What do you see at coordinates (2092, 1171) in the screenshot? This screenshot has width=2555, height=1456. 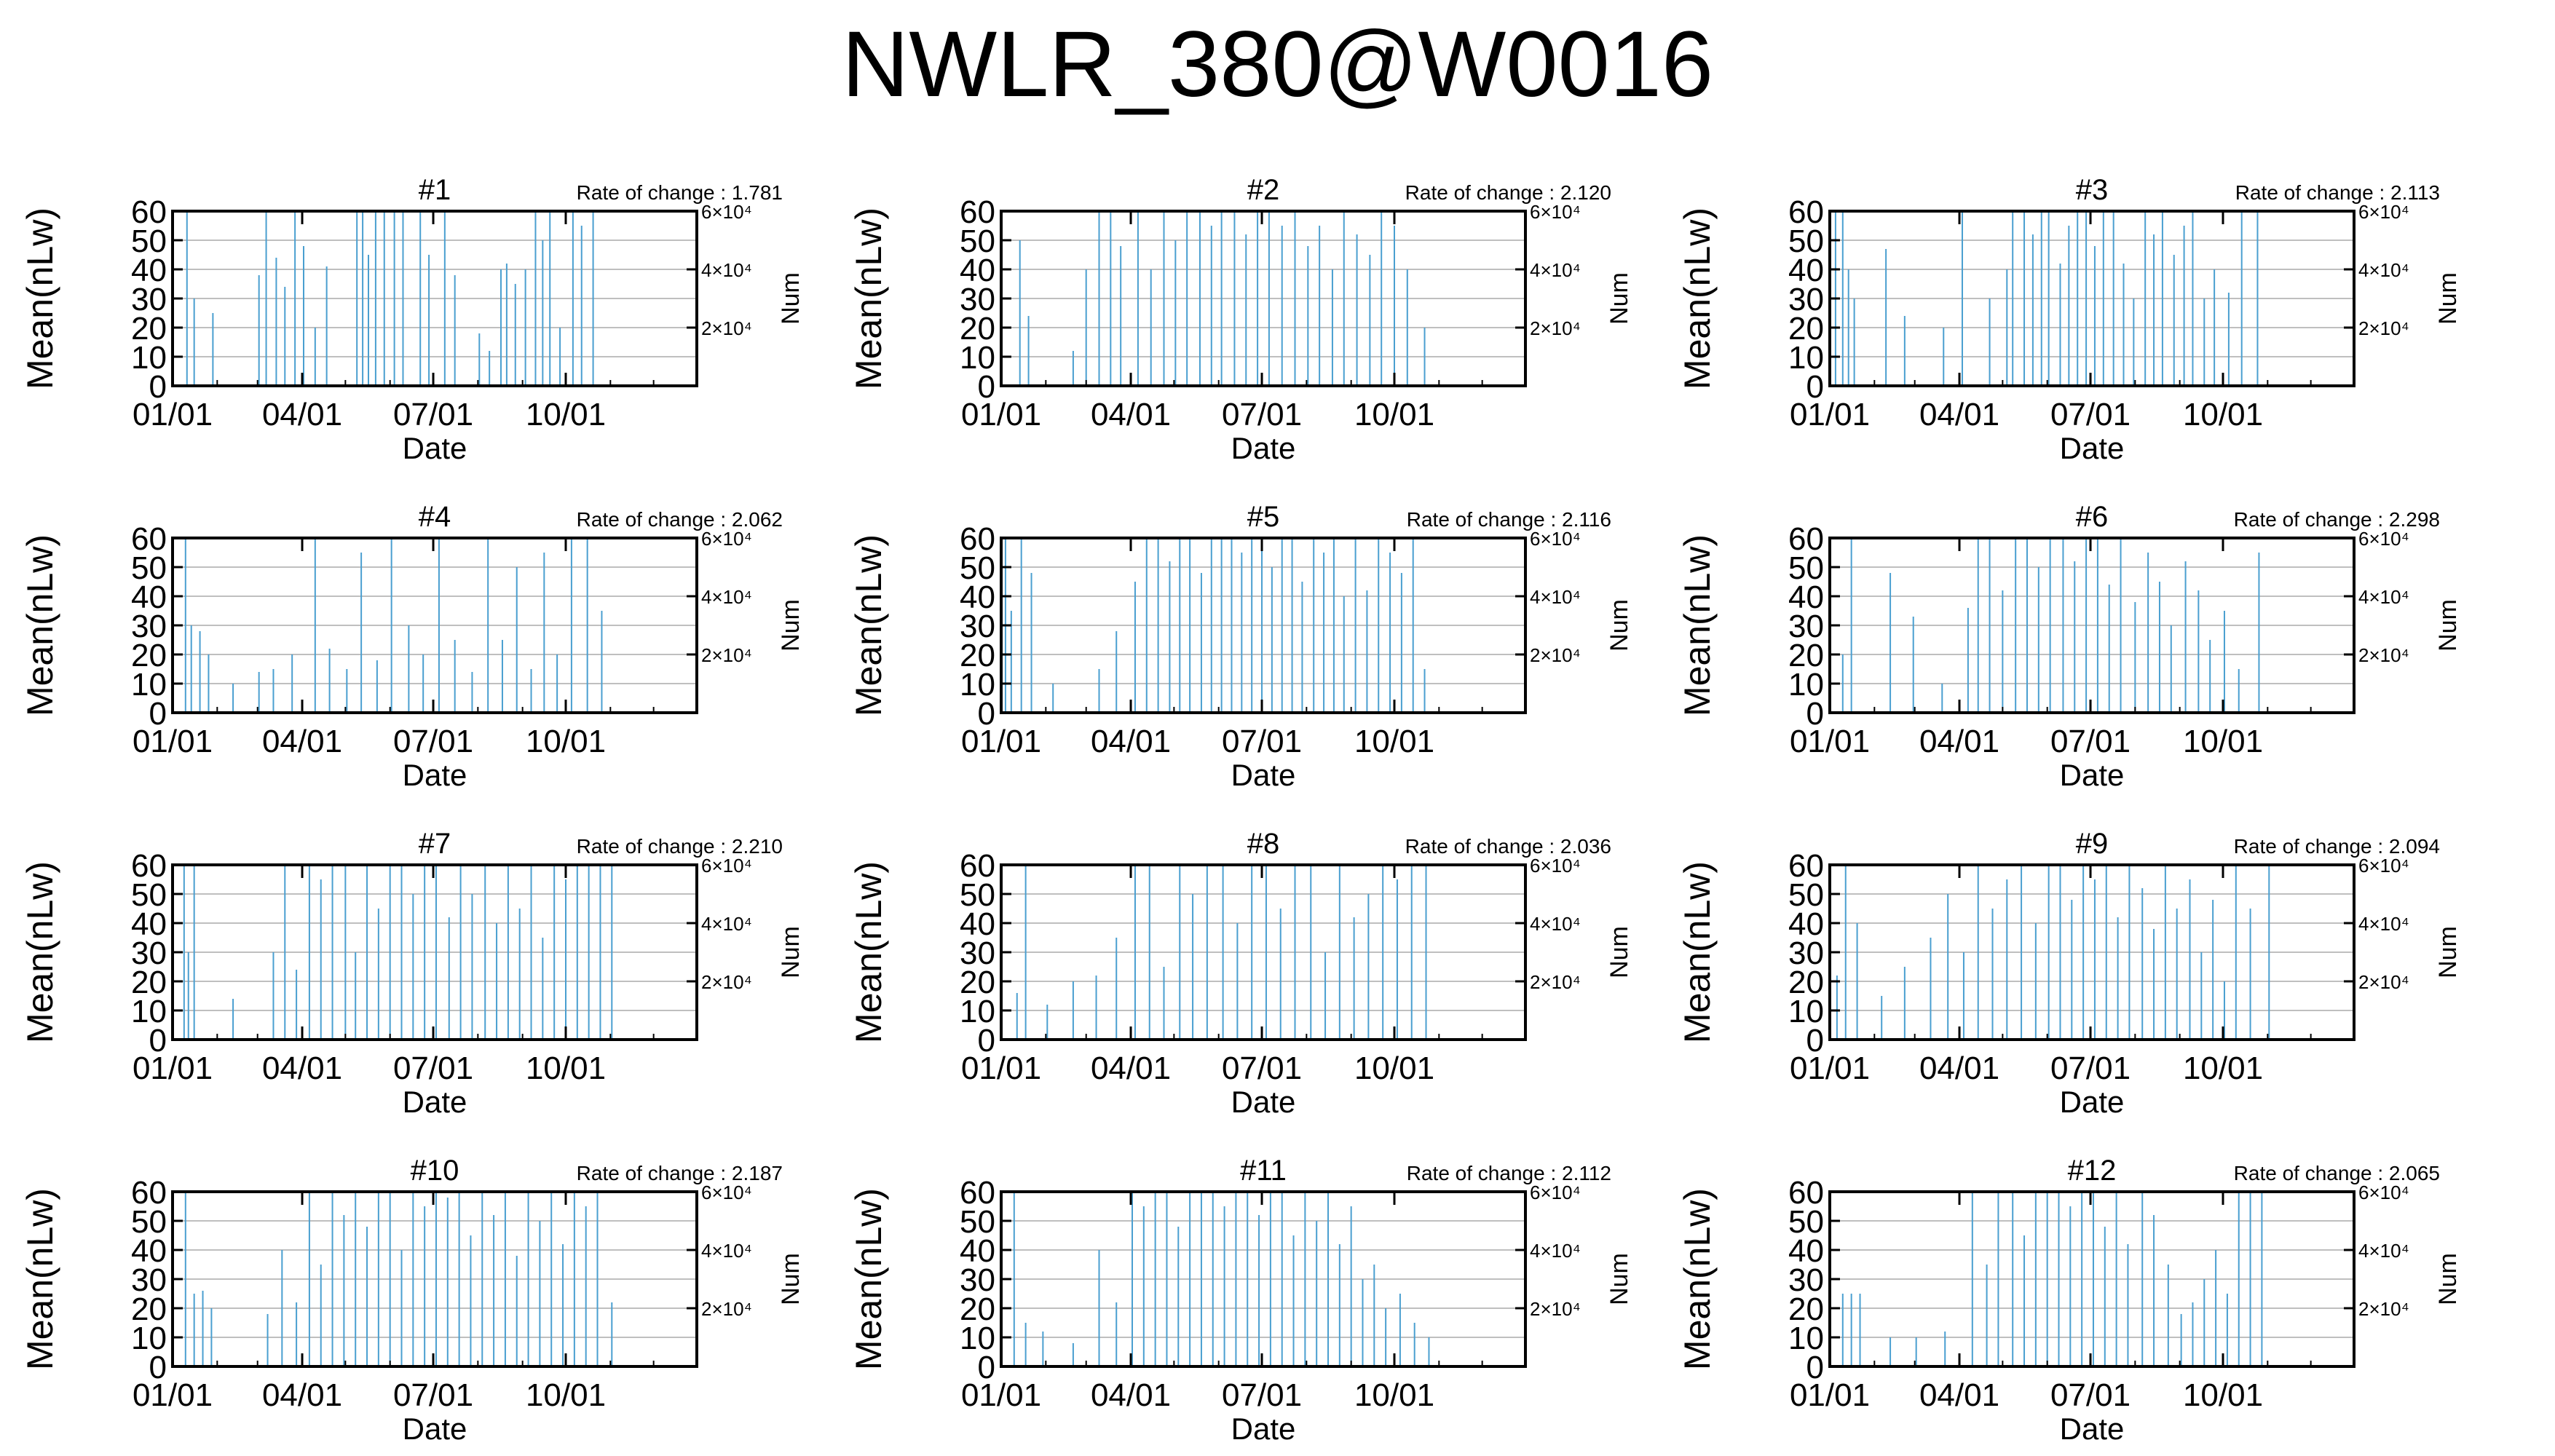 I see `panel-title: #12` at bounding box center [2092, 1171].